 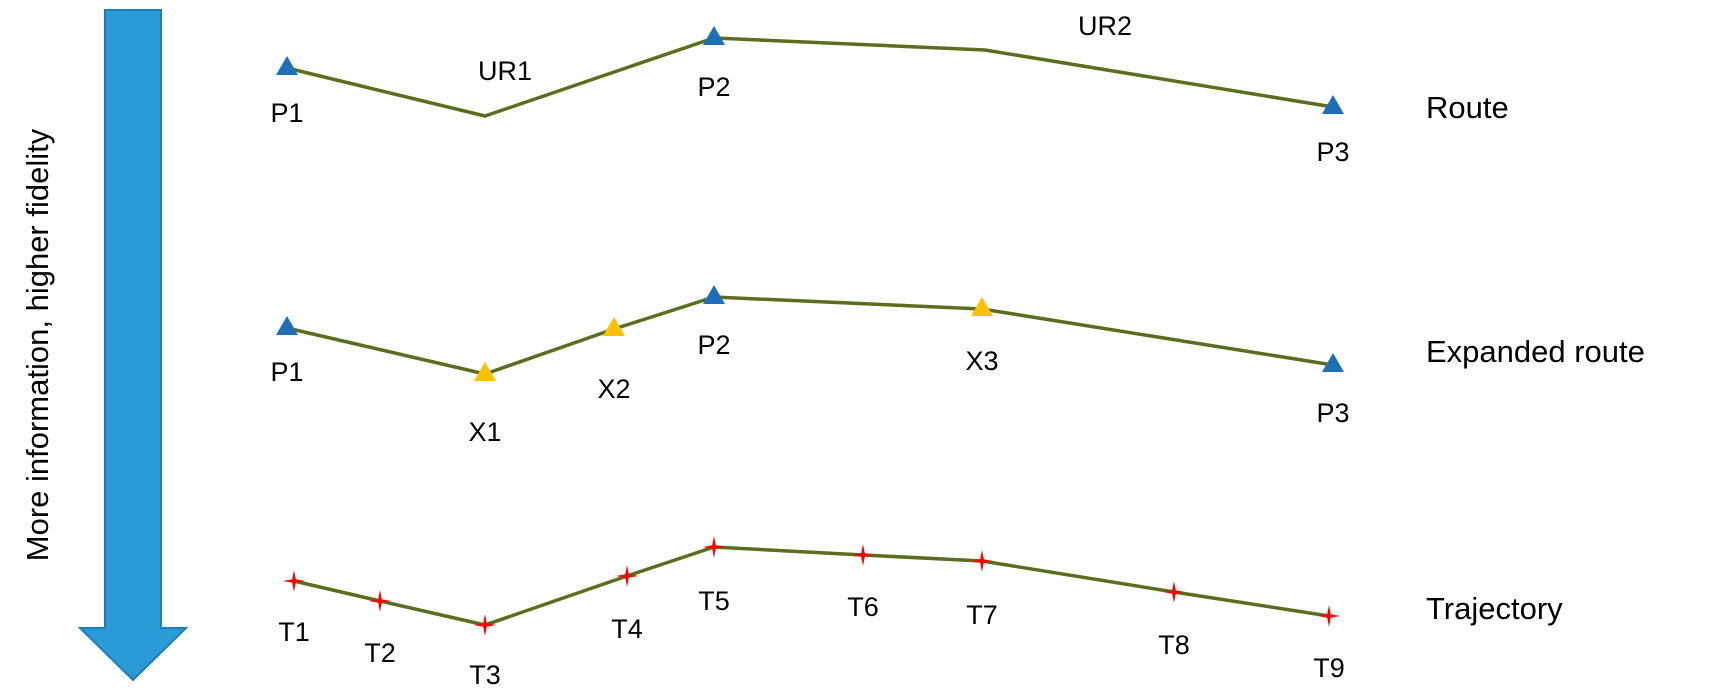 What do you see at coordinates (1329, 668) in the screenshot?
I see `point-label: T9` at bounding box center [1329, 668].